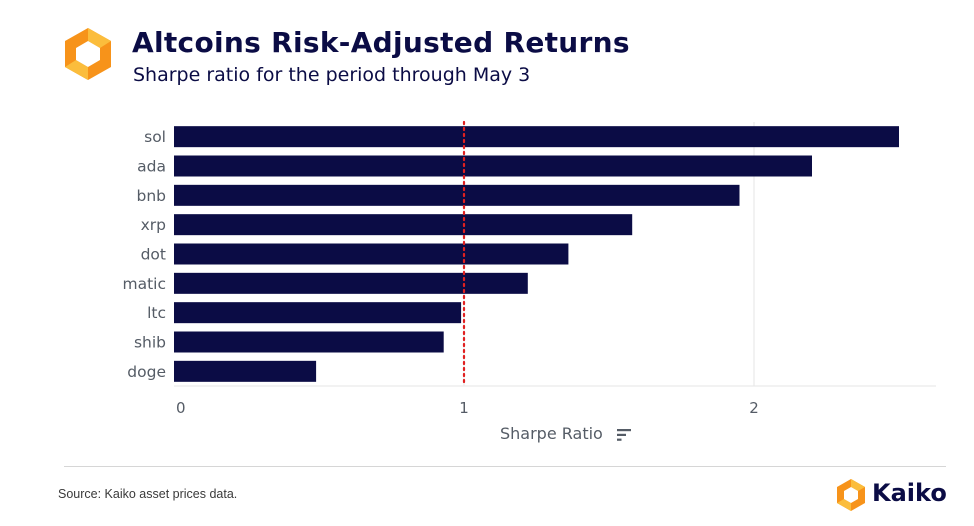  I want to click on bar-bnb, so click(457, 195).